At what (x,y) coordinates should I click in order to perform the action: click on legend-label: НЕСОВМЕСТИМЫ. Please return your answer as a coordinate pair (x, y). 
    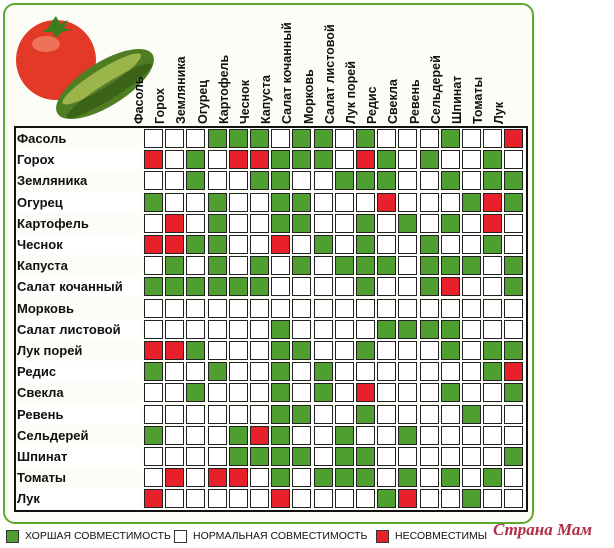
    Looking at the image, I should click on (441, 536).